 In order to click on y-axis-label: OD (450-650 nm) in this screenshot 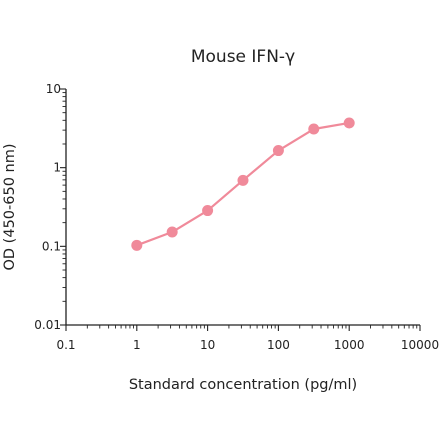, I will do `click(10, 206)`.